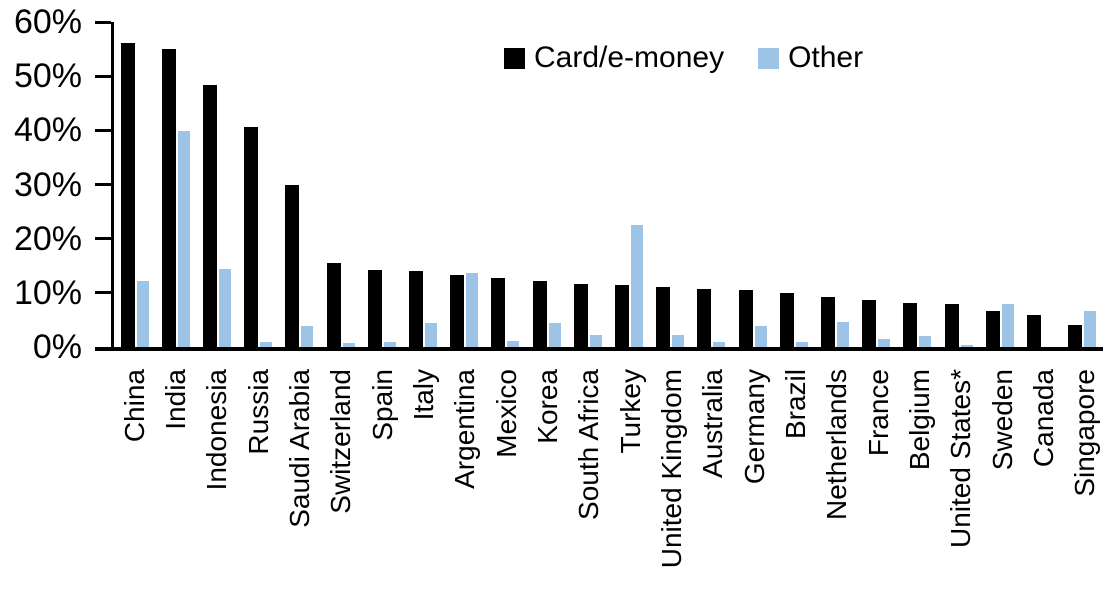  I want to click on legend-label-card-e-money: Card/e-money, so click(629, 57).